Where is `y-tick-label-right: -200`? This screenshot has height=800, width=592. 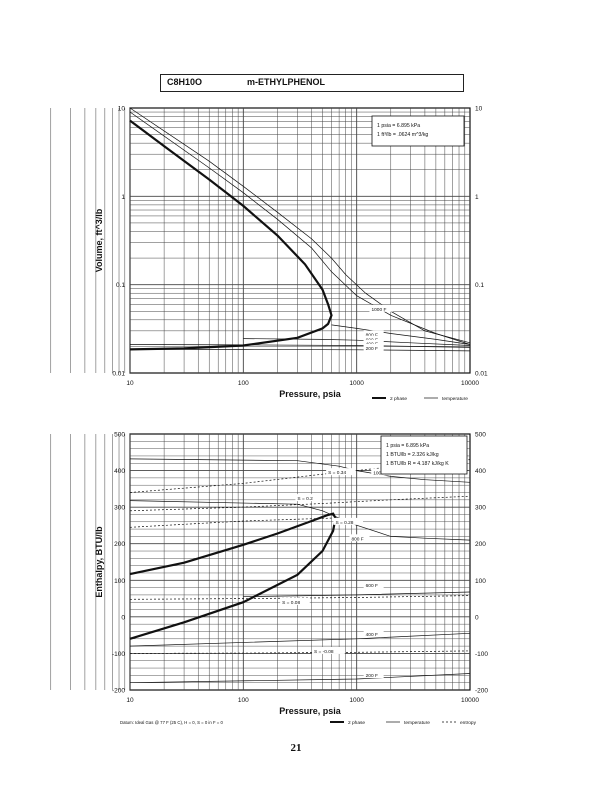 y-tick-label-right: -200 is located at coordinates (481, 691).